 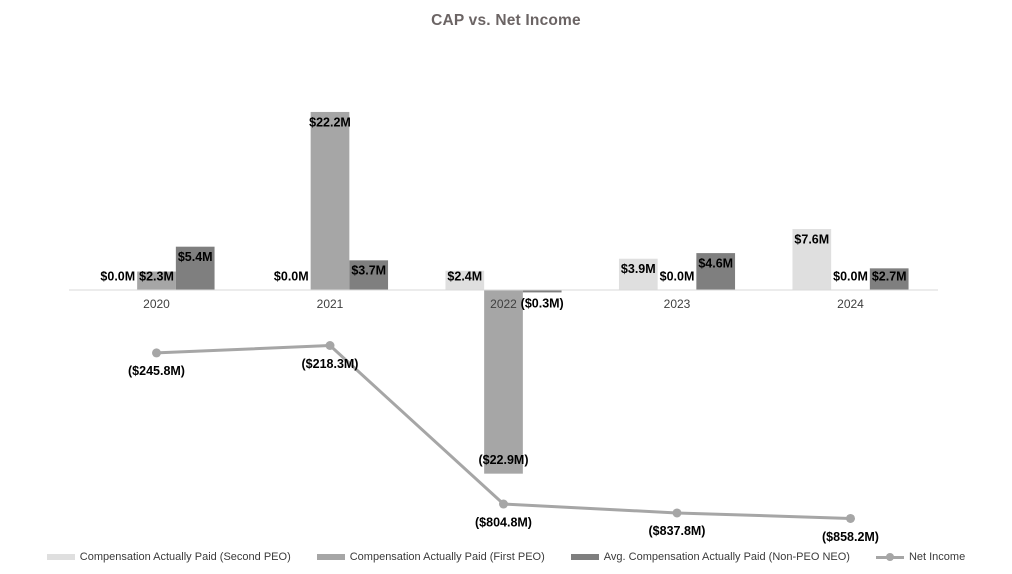 What do you see at coordinates (156, 276) in the screenshot?
I see `bar-data-label: $2.3M` at bounding box center [156, 276].